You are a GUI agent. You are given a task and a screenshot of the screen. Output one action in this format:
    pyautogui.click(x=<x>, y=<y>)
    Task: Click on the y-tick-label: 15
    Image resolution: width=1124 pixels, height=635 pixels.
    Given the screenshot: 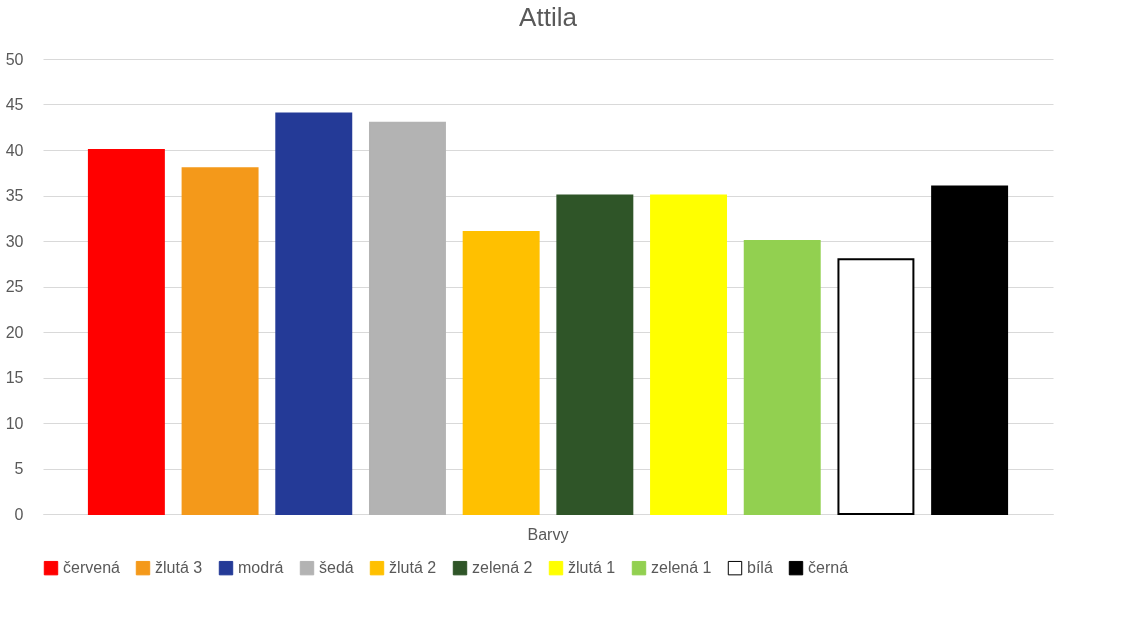 What is the action you would take?
    pyautogui.click(x=14, y=377)
    